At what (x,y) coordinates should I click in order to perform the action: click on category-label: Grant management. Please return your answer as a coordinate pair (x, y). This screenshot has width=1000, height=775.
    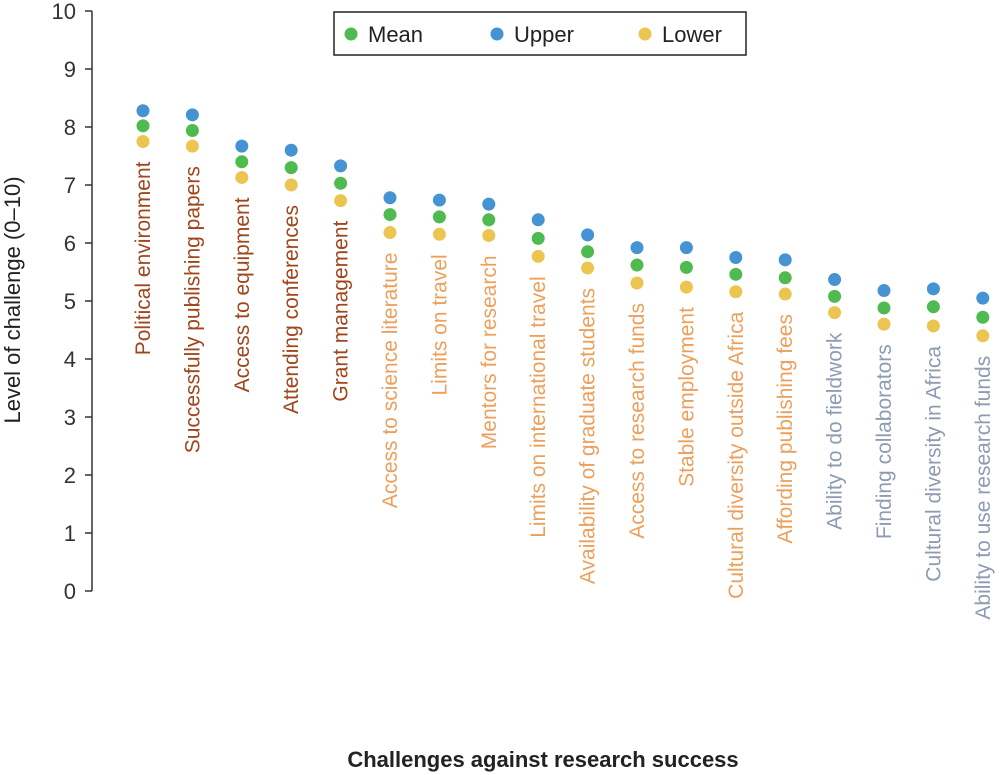
    Looking at the image, I should click on (341, 311).